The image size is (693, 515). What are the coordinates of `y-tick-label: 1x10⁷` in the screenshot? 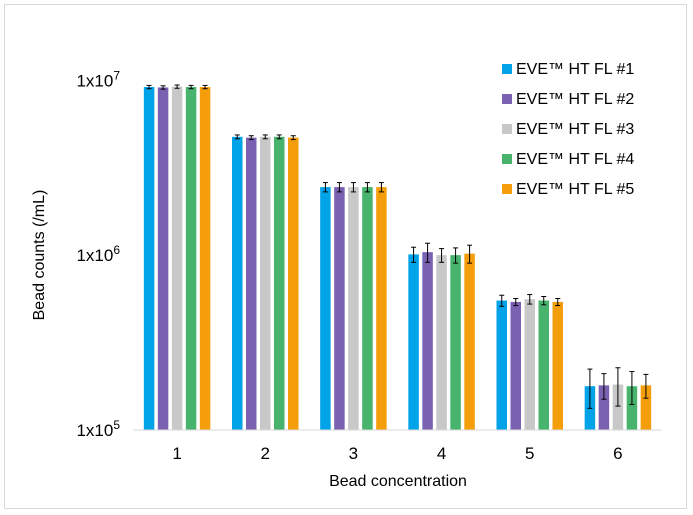 It's located at (98, 79).